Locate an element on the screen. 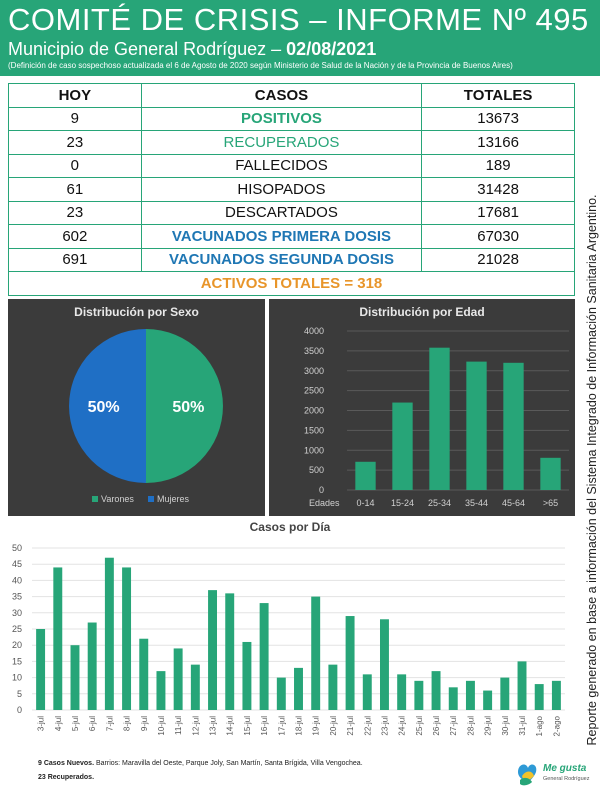 The height and width of the screenshot is (800, 600). x-tick-label: 16-jul is located at coordinates (264, 726).